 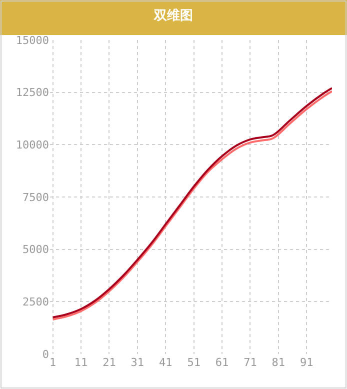 I want to click on x-tick-label: 1, so click(x=53, y=362).